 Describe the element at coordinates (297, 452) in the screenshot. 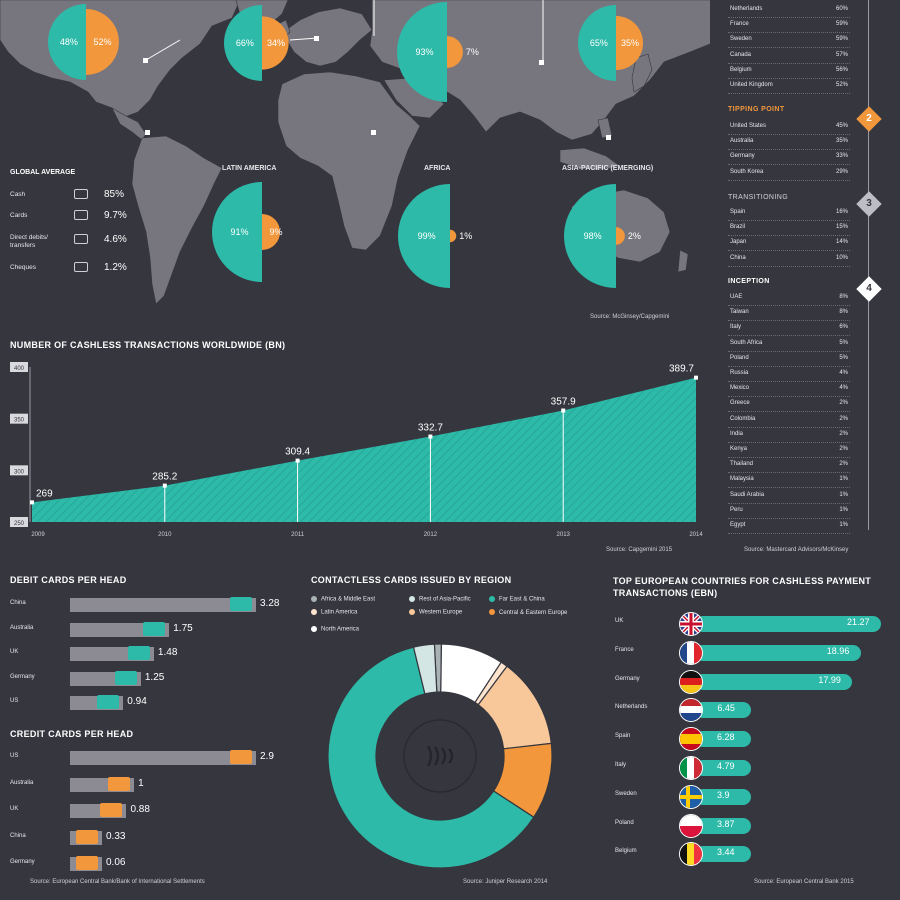

I see `area-value-label: 309.4` at that location.